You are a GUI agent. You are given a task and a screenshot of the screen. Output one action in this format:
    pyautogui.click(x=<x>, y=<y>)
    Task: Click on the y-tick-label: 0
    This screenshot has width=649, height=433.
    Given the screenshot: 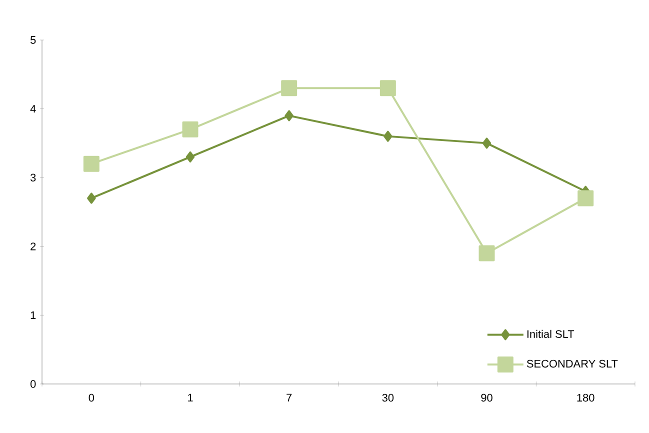 What is the action you would take?
    pyautogui.click(x=33, y=384)
    